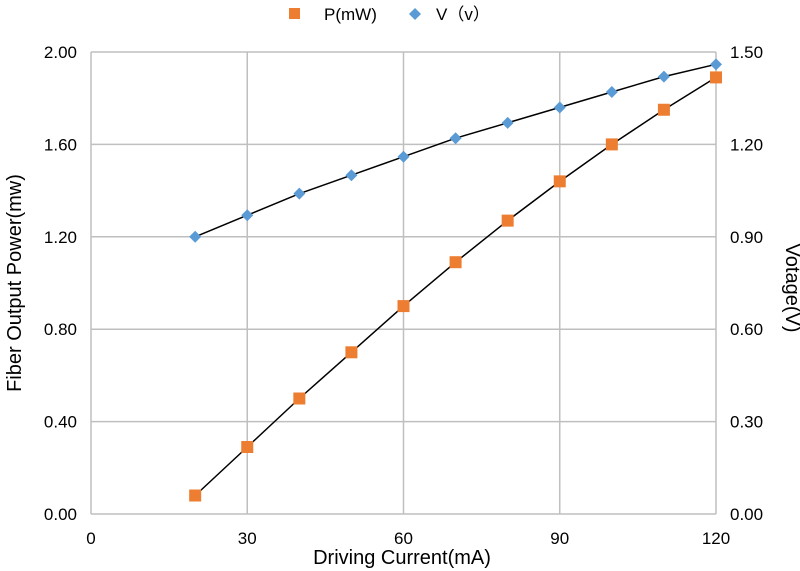 The image size is (800, 571). What do you see at coordinates (746, 237) in the screenshot?
I see `y-right-tick-label: 0.90` at bounding box center [746, 237].